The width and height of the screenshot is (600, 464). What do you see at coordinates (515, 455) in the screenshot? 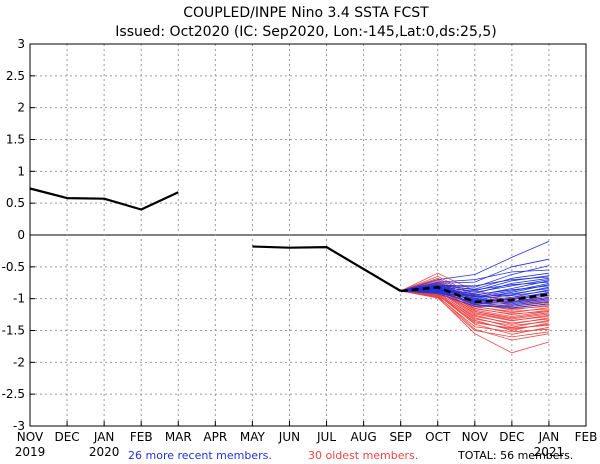
I see `legend-total-members: TOTAL: 56 members.` at bounding box center [515, 455].